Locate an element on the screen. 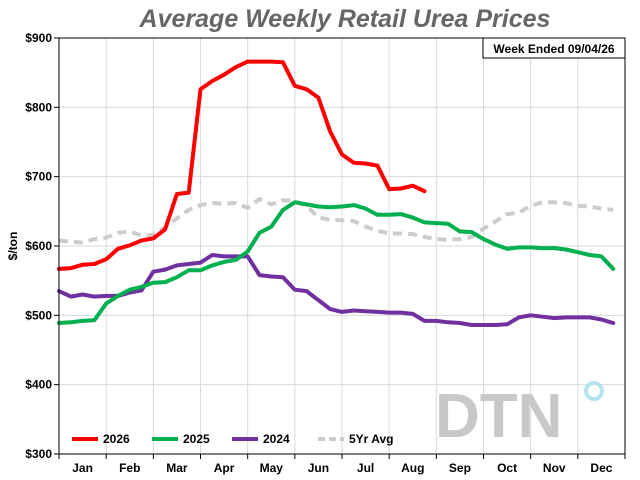 The height and width of the screenshot is (480, 640). x-tick-label: Oct is located at coordinates (507, 468).